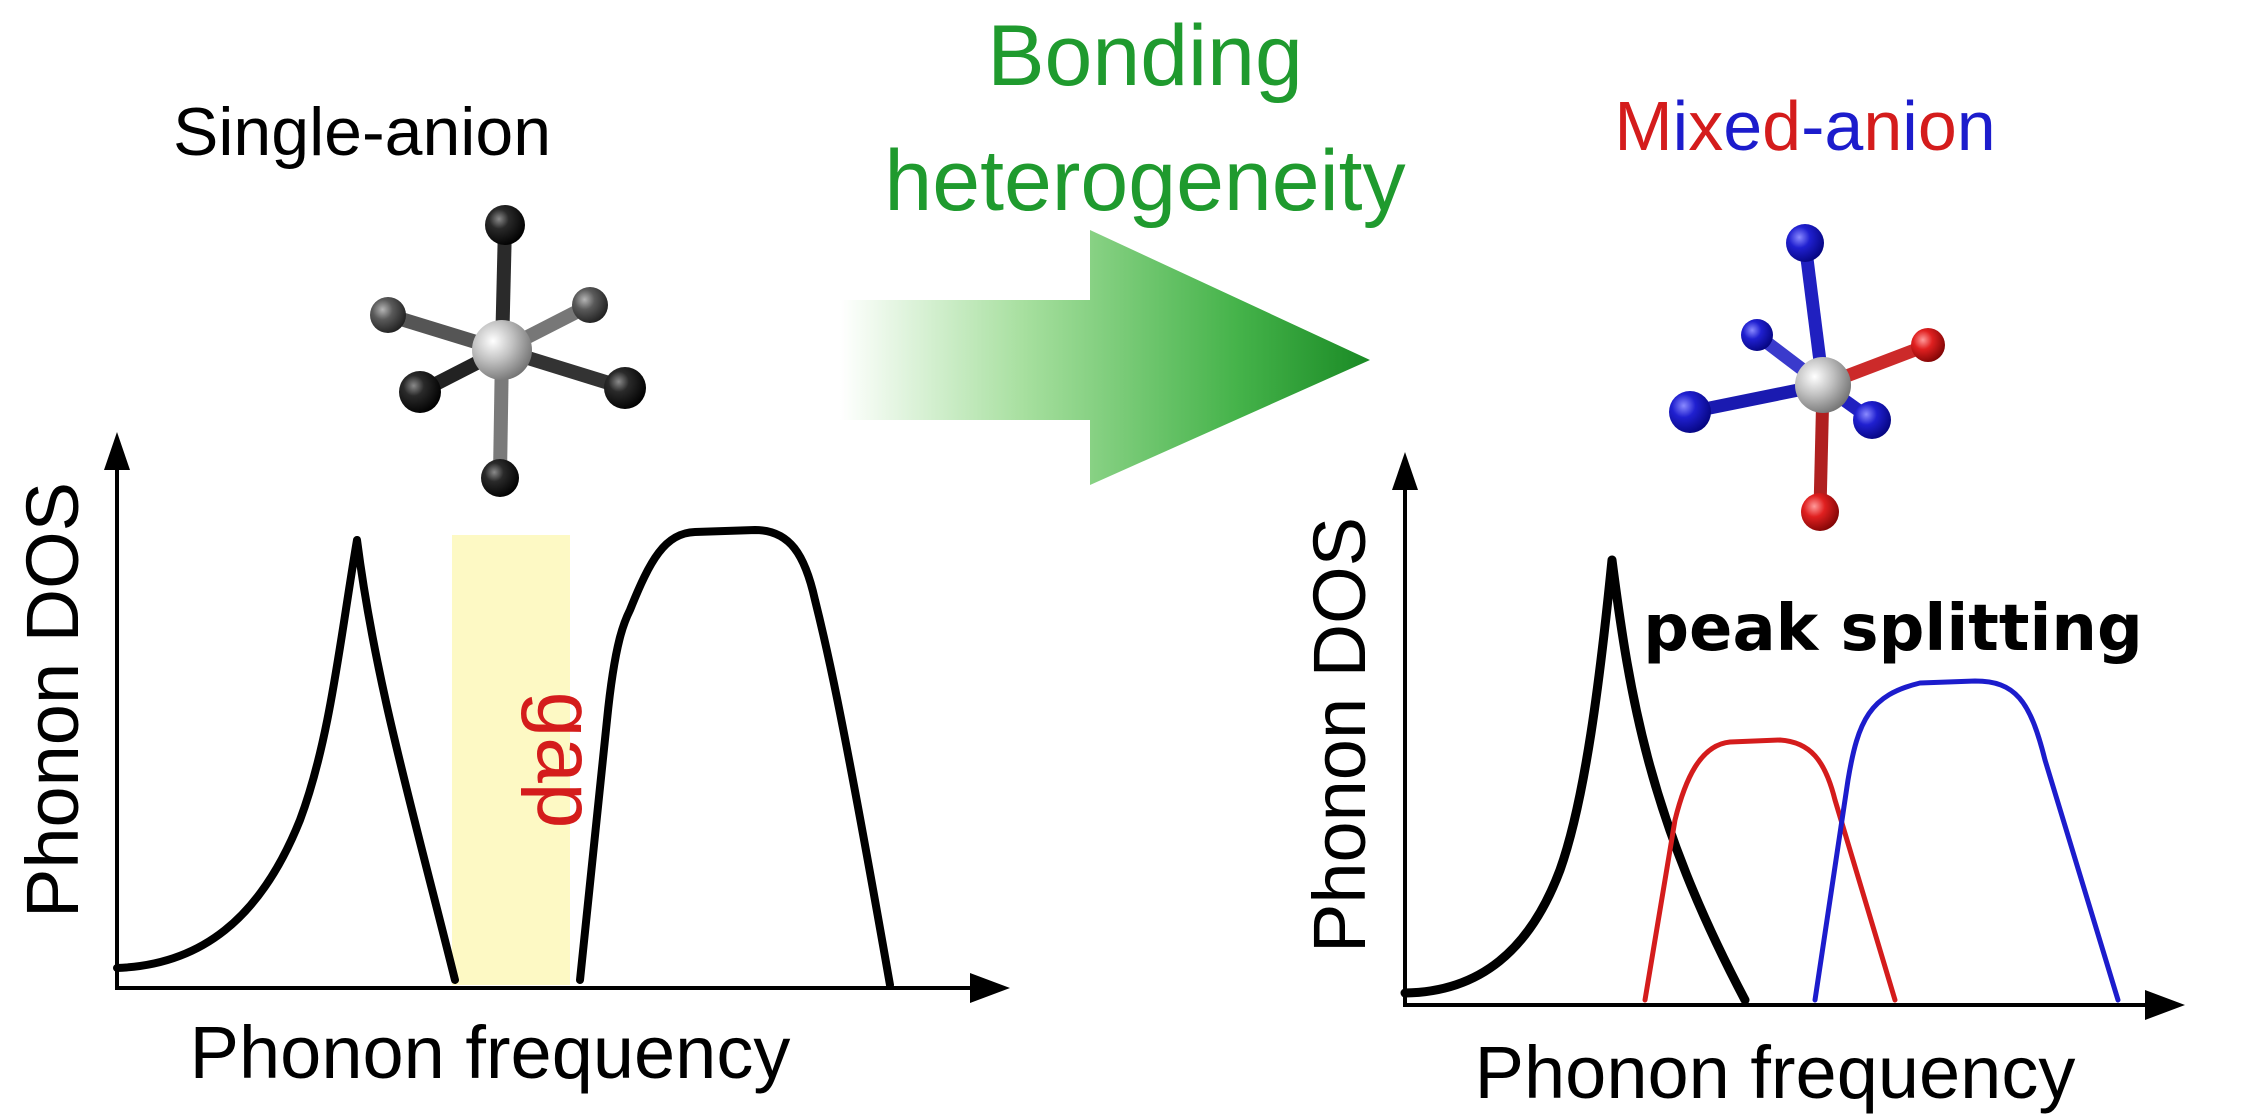  What do you see at coordinates (735, 757) in the screenshot?
I see `left-high-frequency-band` at bounding box center [735, 757].